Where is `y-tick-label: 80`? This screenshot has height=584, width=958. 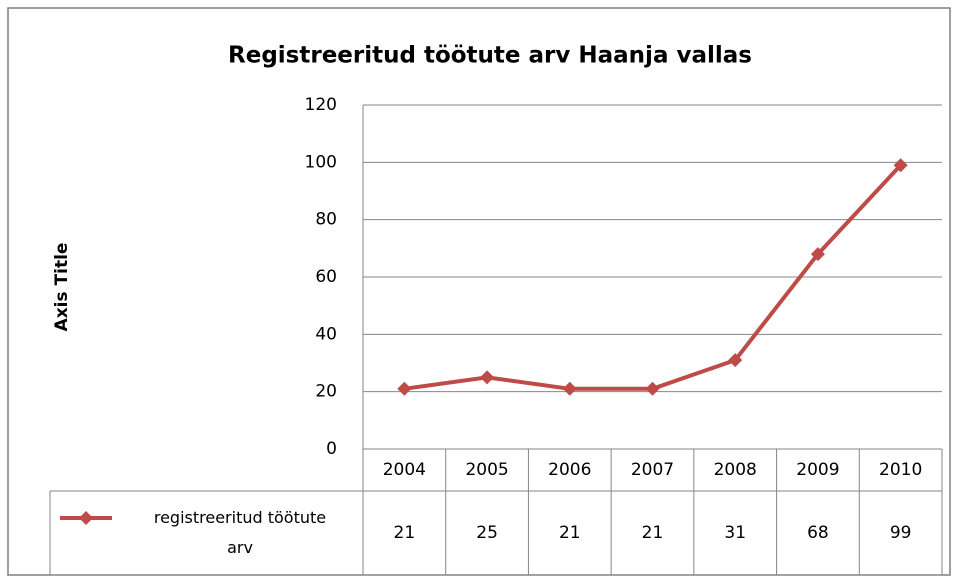
y-tick-label: 80 is located at coordinates (326, 220).